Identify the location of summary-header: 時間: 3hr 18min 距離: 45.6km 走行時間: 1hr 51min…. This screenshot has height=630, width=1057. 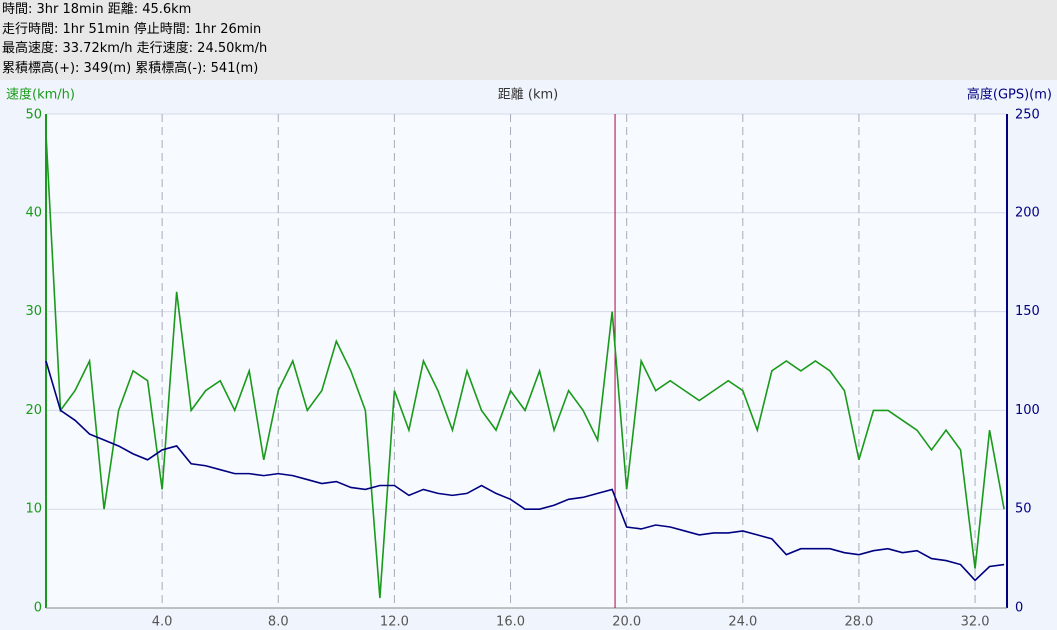
(528, 40).